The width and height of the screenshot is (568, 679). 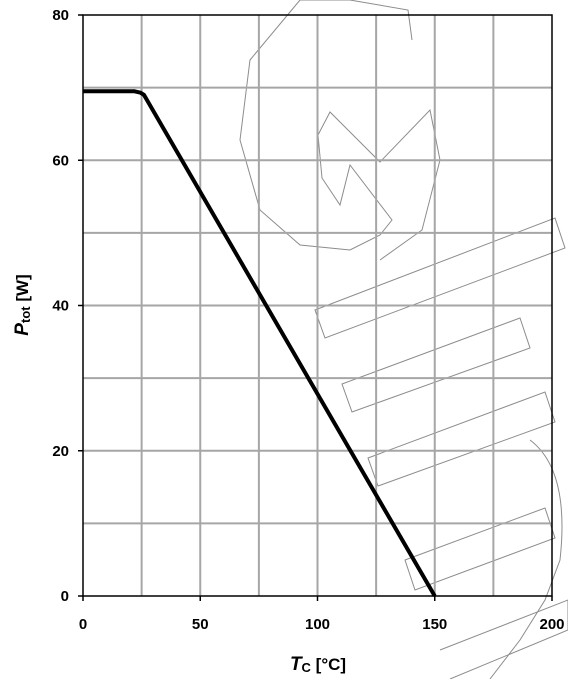 What do you see at coordinates (22, 329) in the screenshot?
I see `y-axis-symbol: P` at bounding box center [22, 329].